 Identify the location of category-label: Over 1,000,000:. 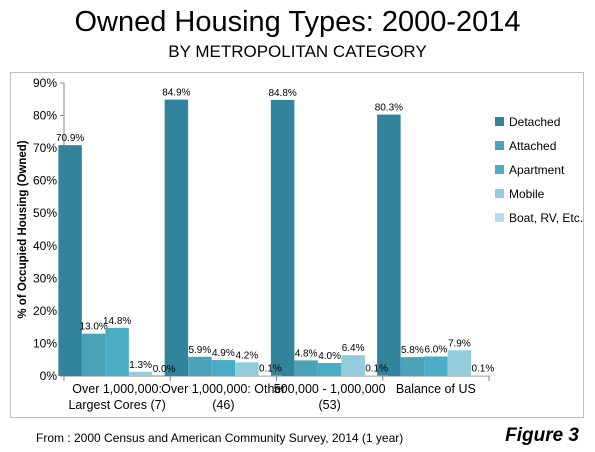
(117, 389).